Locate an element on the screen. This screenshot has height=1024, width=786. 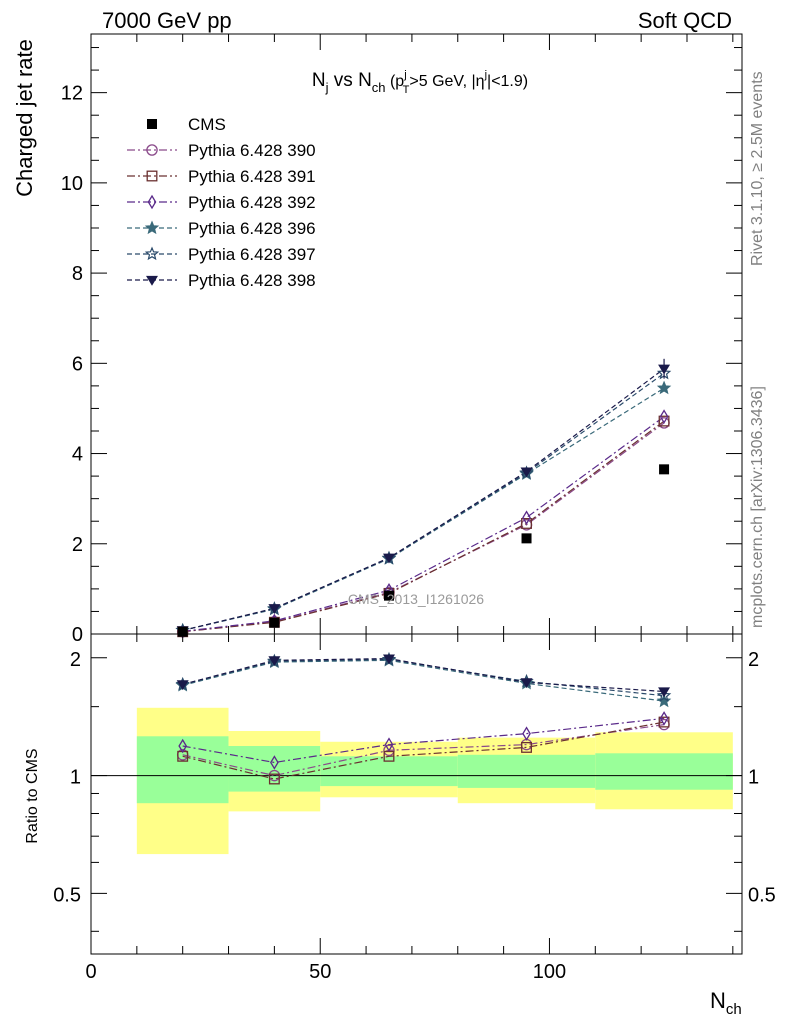
legend-label: Pythia 6.428 397 is located at coordinates (252, 254).